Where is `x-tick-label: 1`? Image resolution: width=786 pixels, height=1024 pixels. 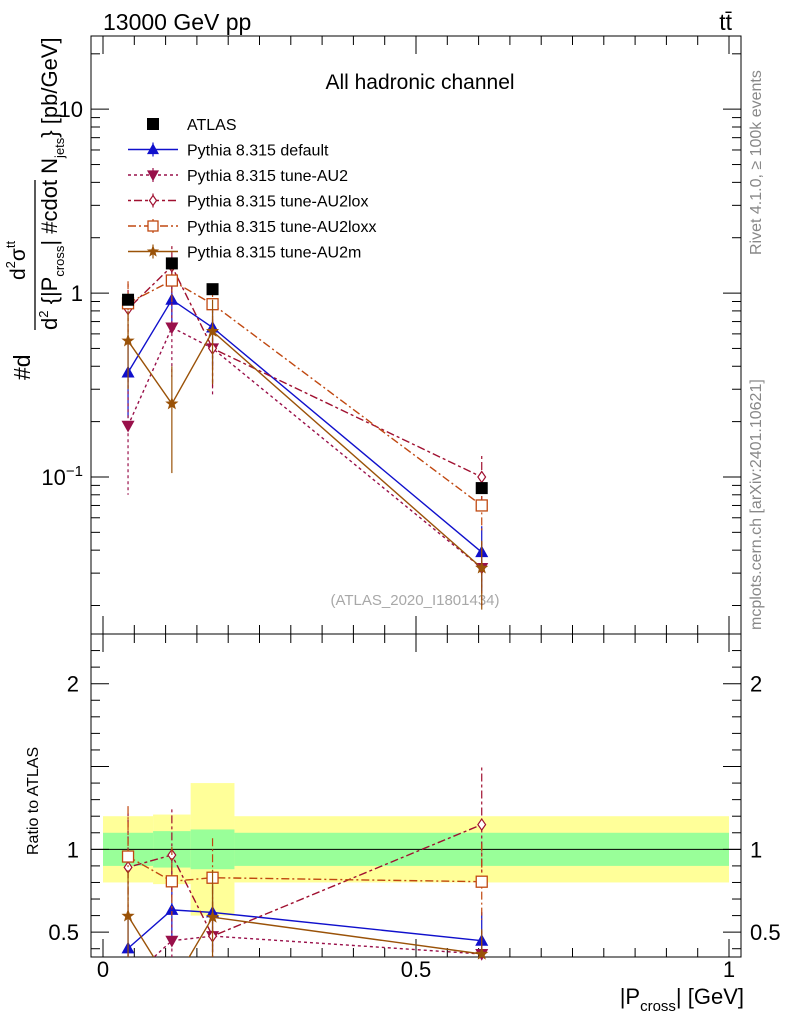
x-tick-label: 1 is located at coordinates (729, 969).